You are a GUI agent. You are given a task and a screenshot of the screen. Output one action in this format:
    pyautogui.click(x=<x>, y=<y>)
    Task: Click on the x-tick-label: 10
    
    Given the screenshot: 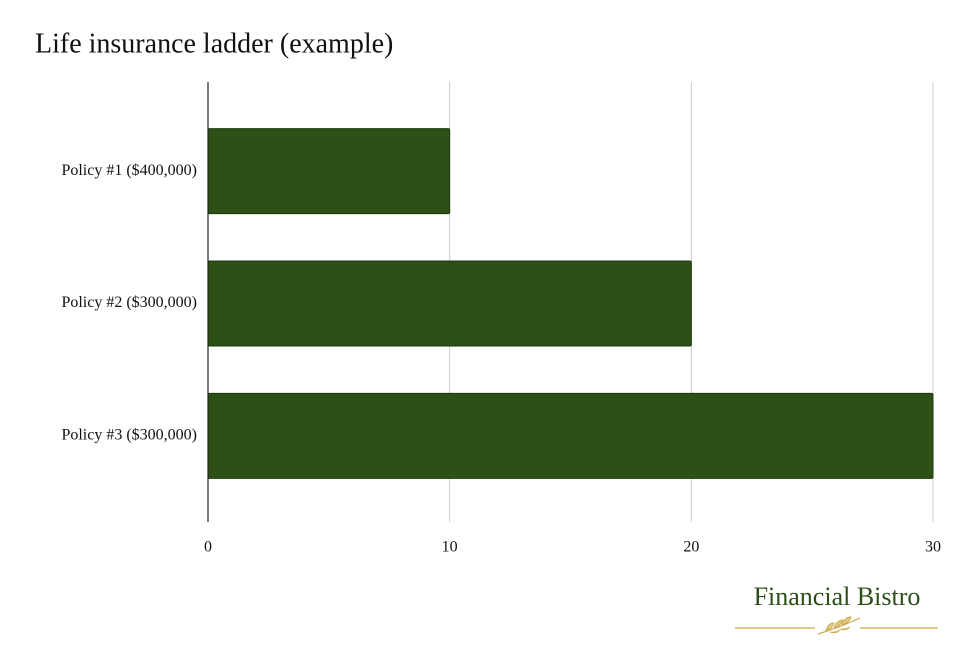 What is the action you would take?
    pyautogui.click(x=450, y=547)
    